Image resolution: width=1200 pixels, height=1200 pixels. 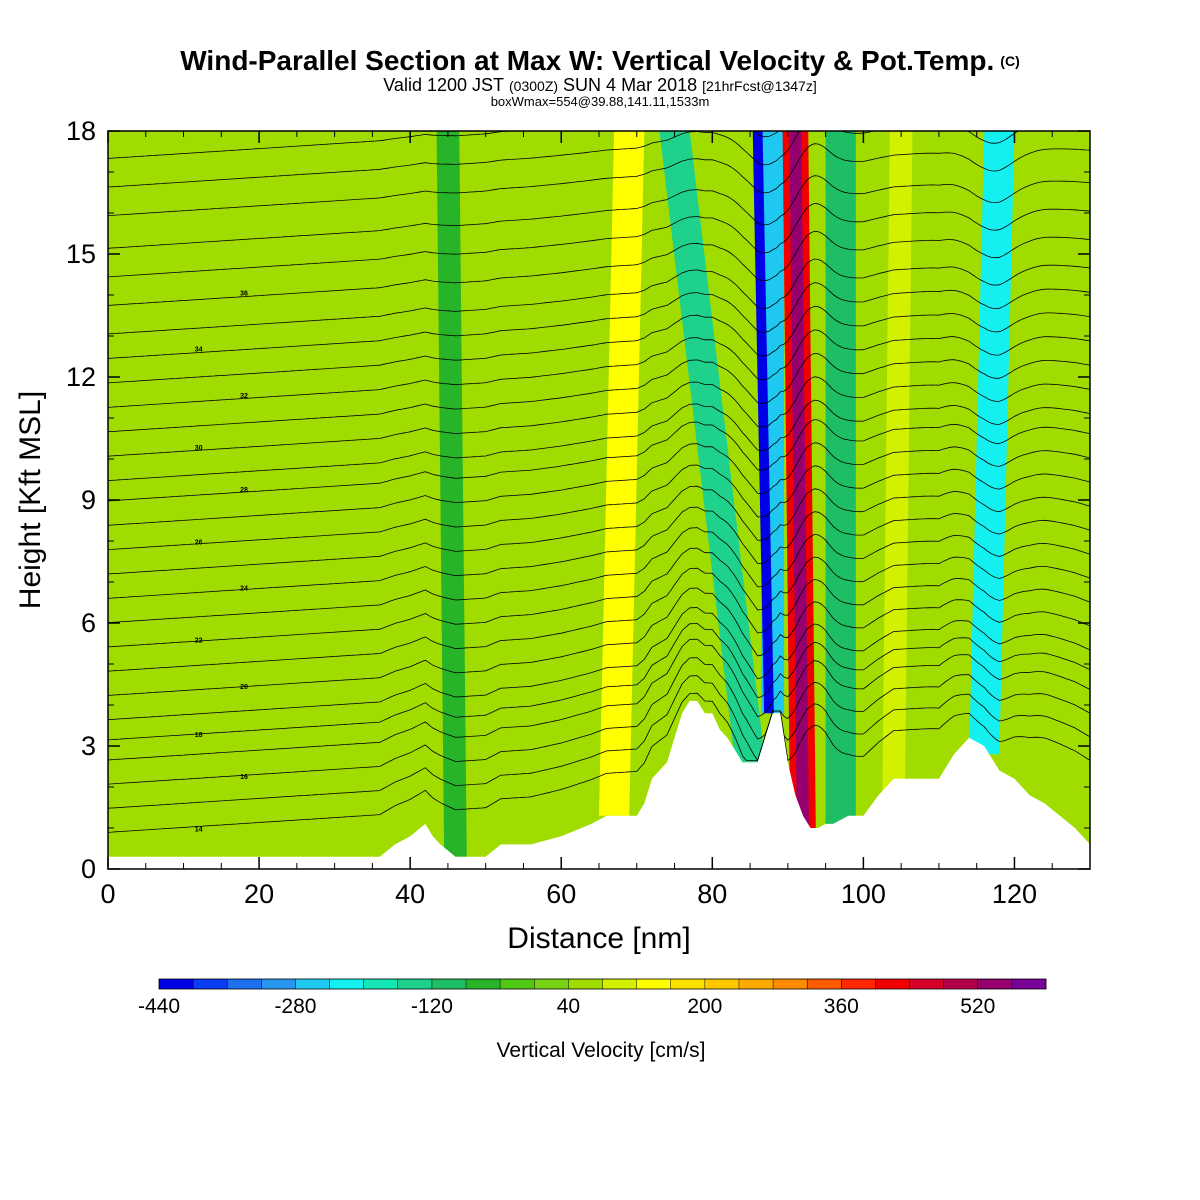 What do you see at coordinates (601, 1050) in the screenshot?
I see `colorbar-label: Vertical Velocity [cm/s]` at bounding box center [601, 1050].